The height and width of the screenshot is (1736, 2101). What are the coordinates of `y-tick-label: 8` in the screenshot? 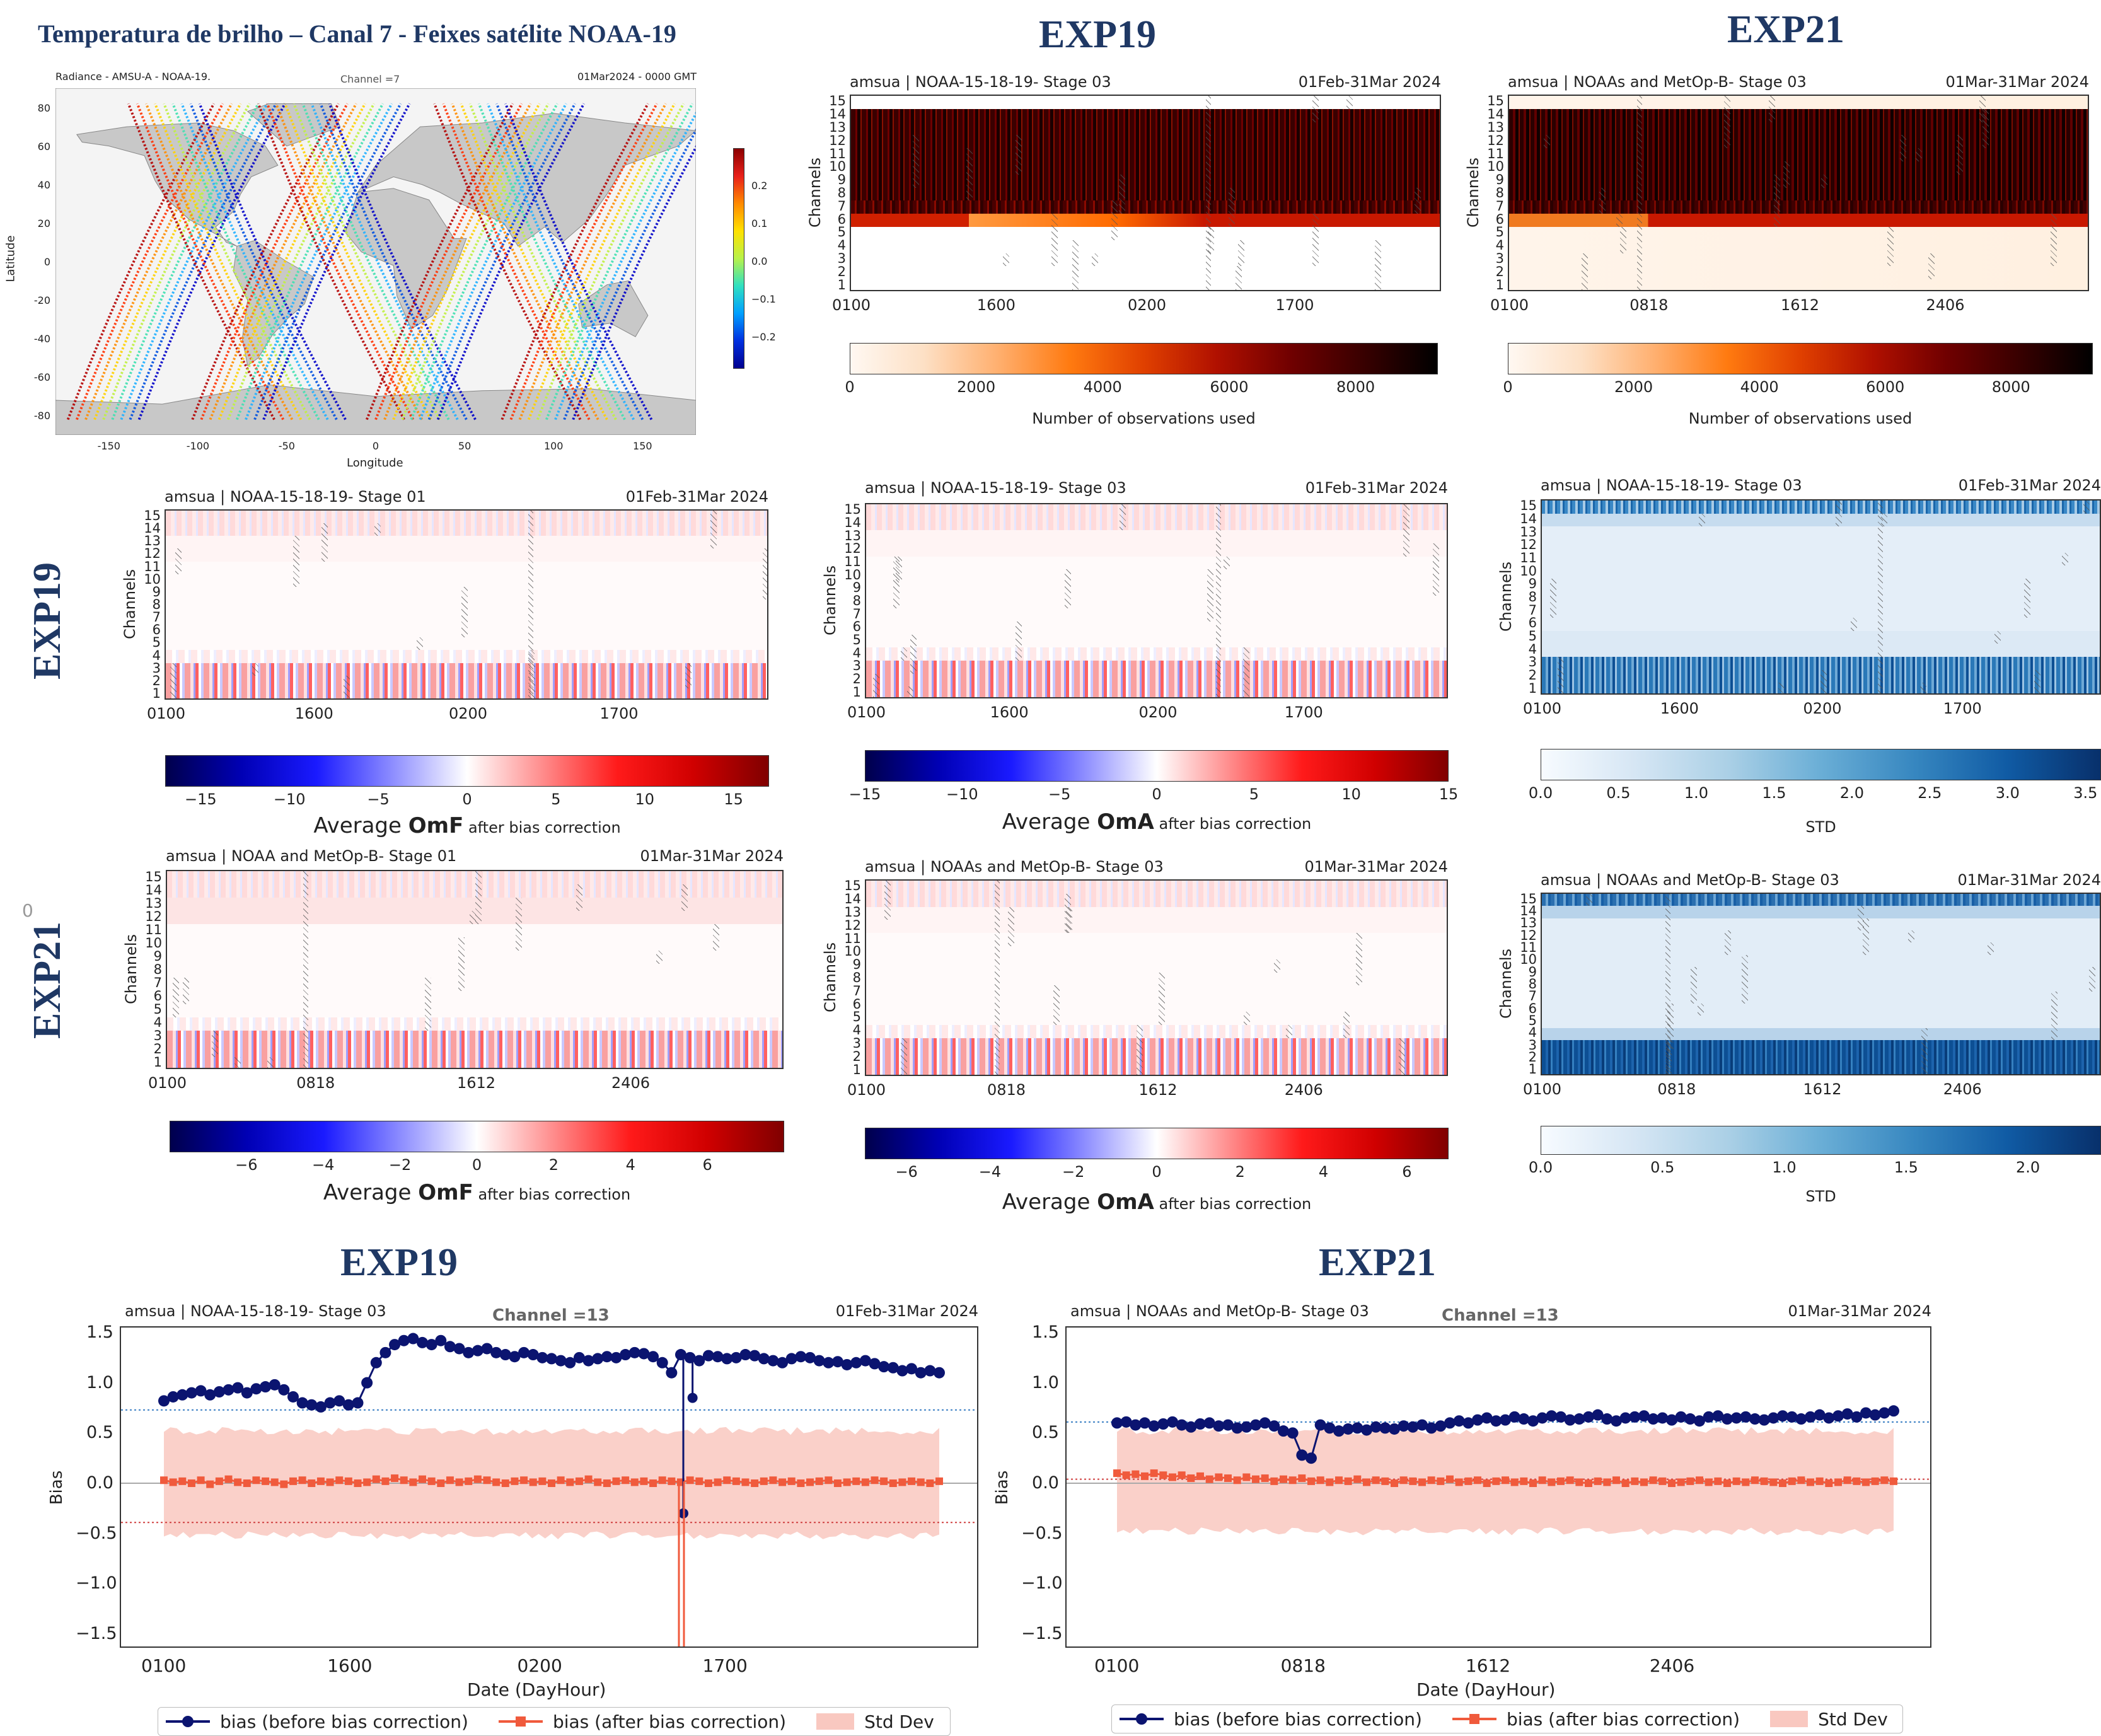 It's located at (856, 600).